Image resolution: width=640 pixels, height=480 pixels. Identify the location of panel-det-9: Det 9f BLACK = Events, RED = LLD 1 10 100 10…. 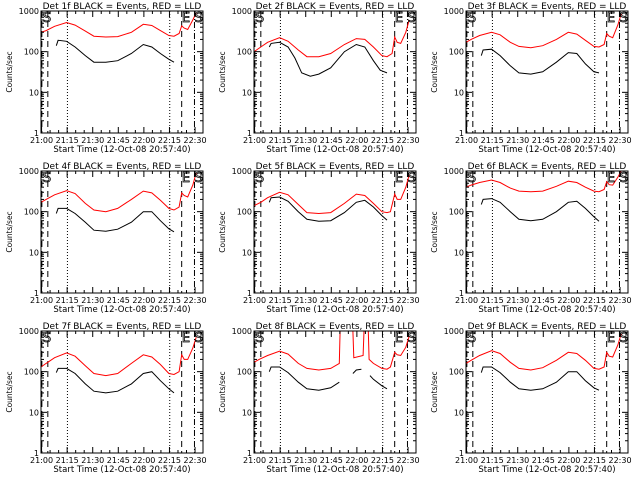
(531, 398).